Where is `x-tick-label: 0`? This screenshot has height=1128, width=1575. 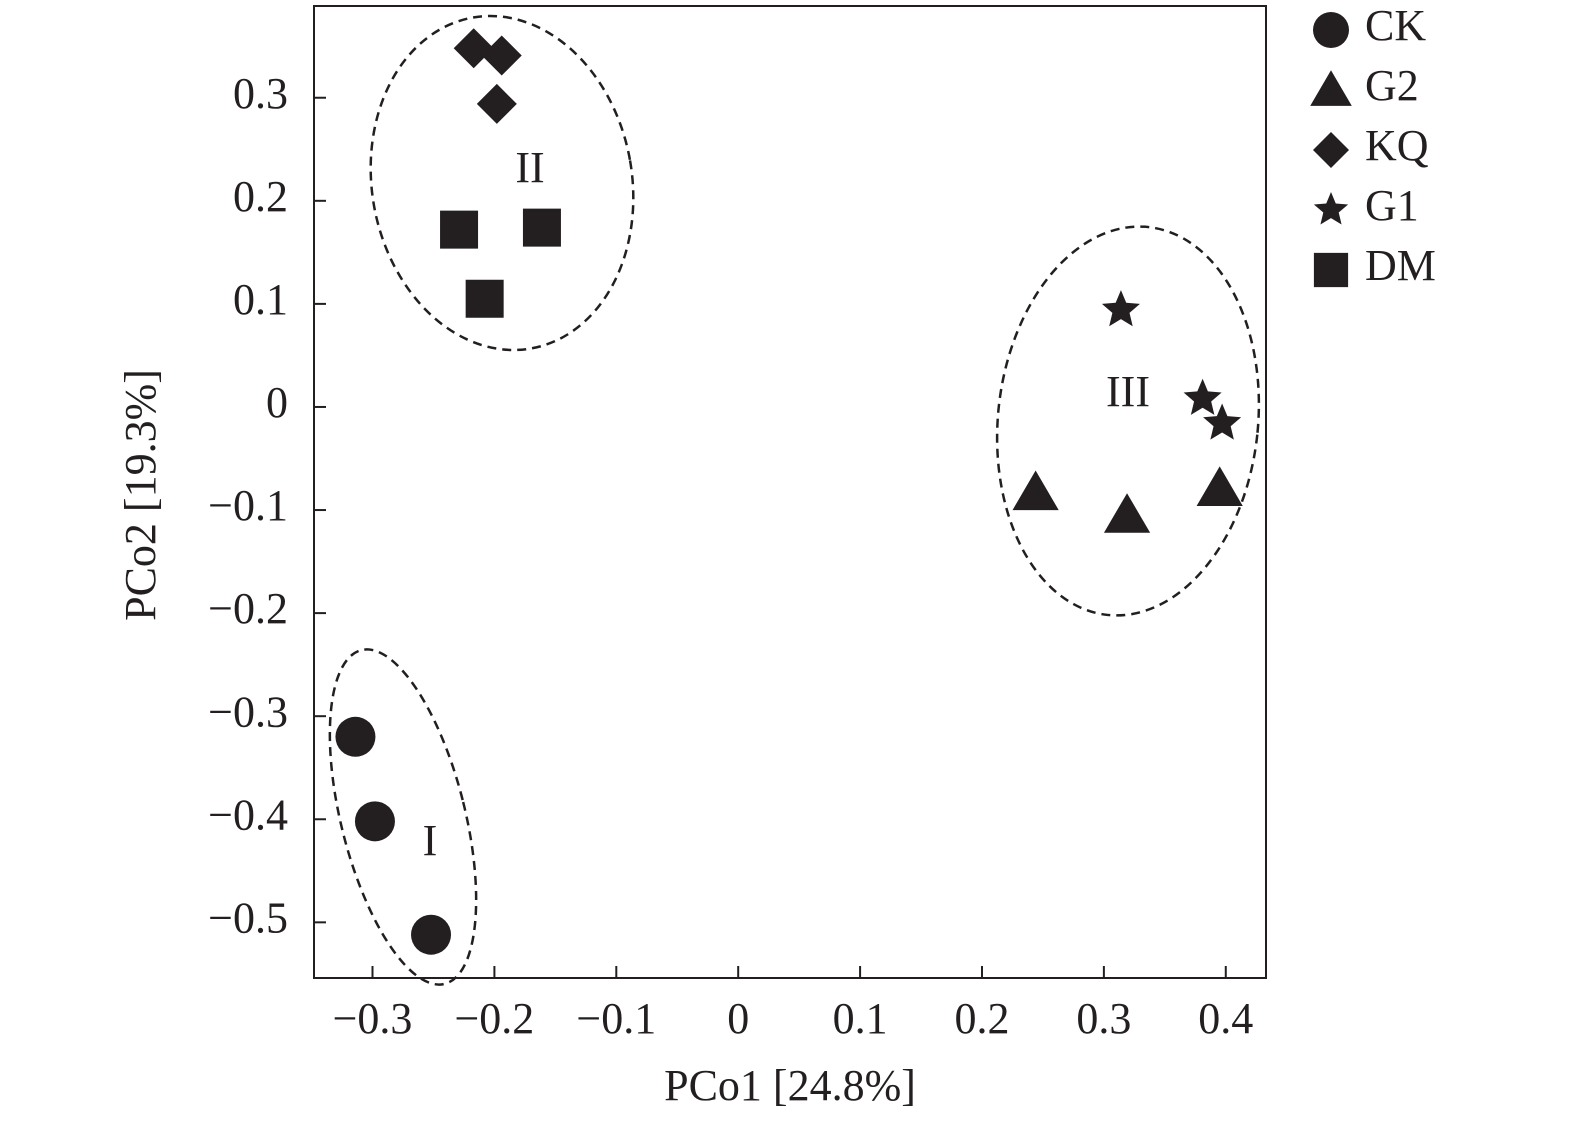
x-tick-label: 0 is located at coordinates (738, 1018).